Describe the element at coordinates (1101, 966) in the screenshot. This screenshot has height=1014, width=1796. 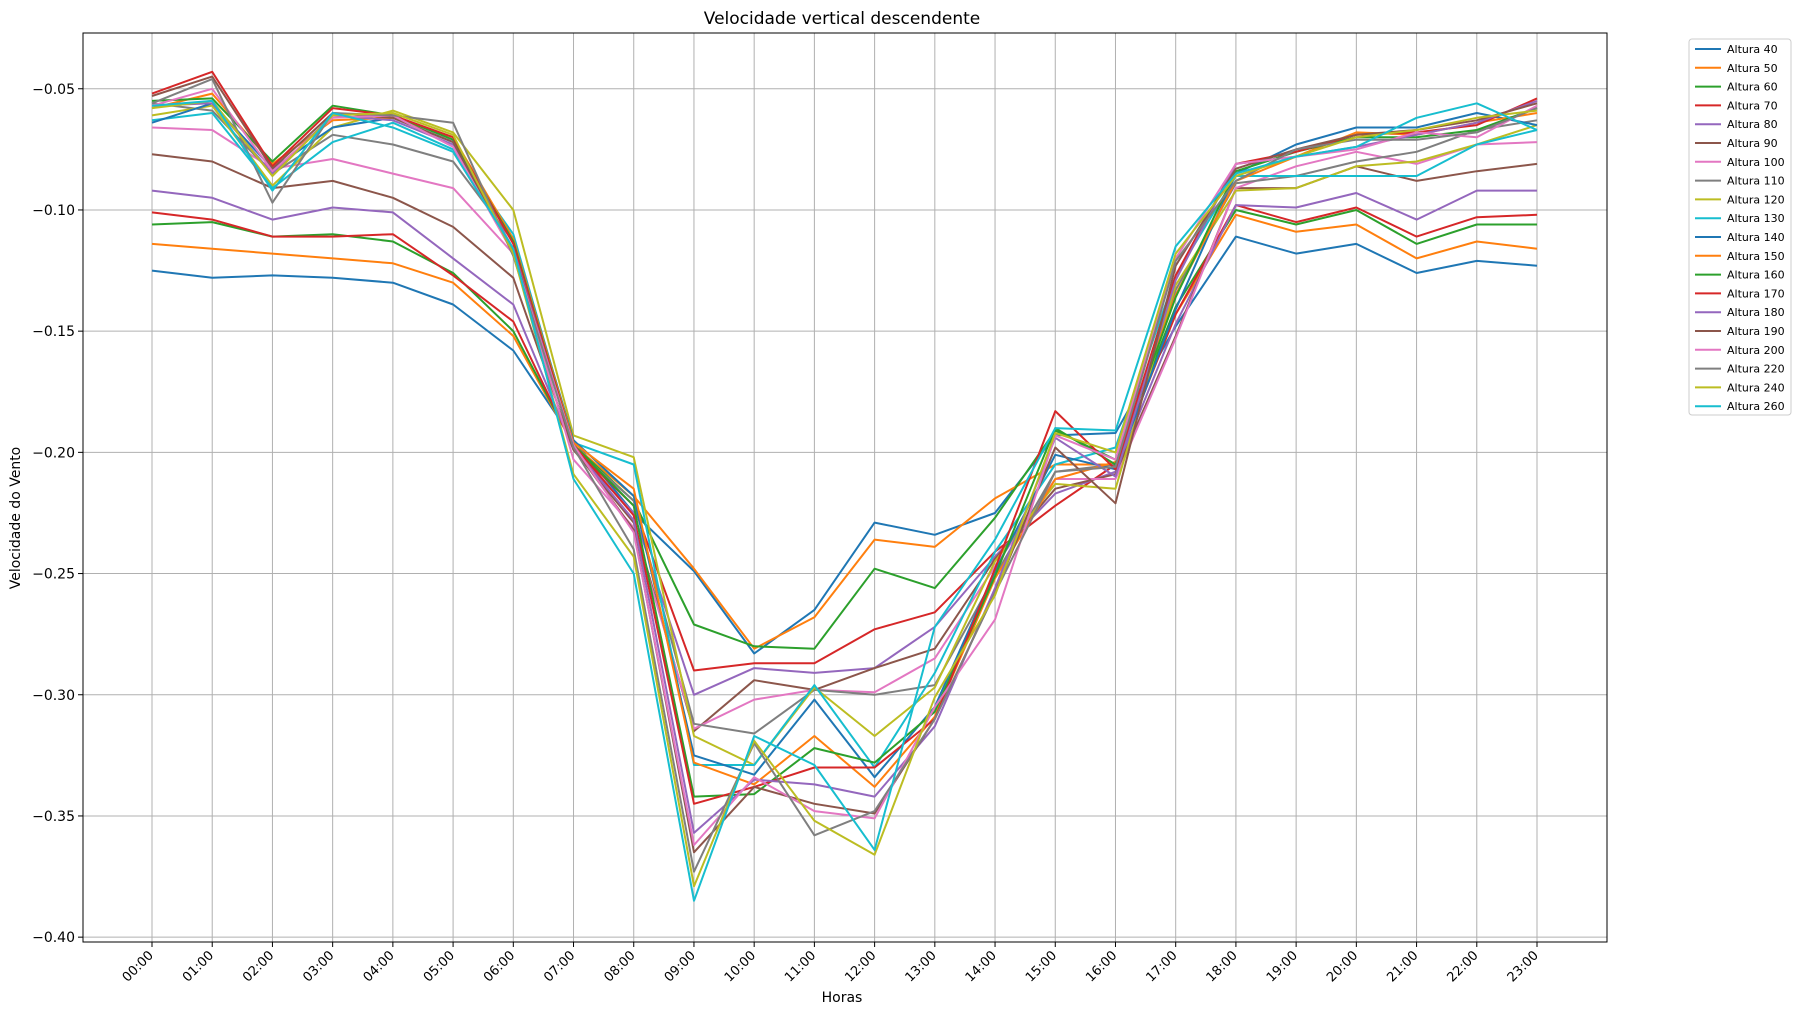
I see `x-tick-label: 16:00` at that location.